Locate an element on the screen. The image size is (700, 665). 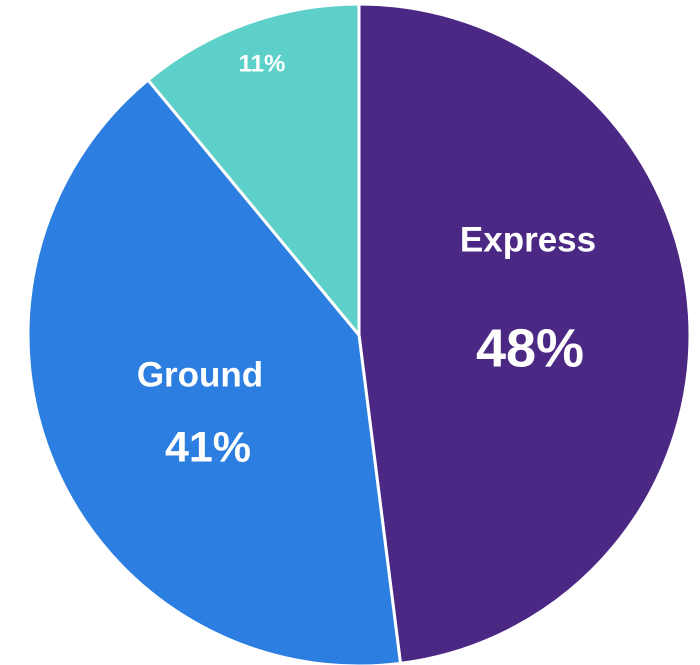
slice-value-label-slice-3: 11% is located at coordinates (262, 63).